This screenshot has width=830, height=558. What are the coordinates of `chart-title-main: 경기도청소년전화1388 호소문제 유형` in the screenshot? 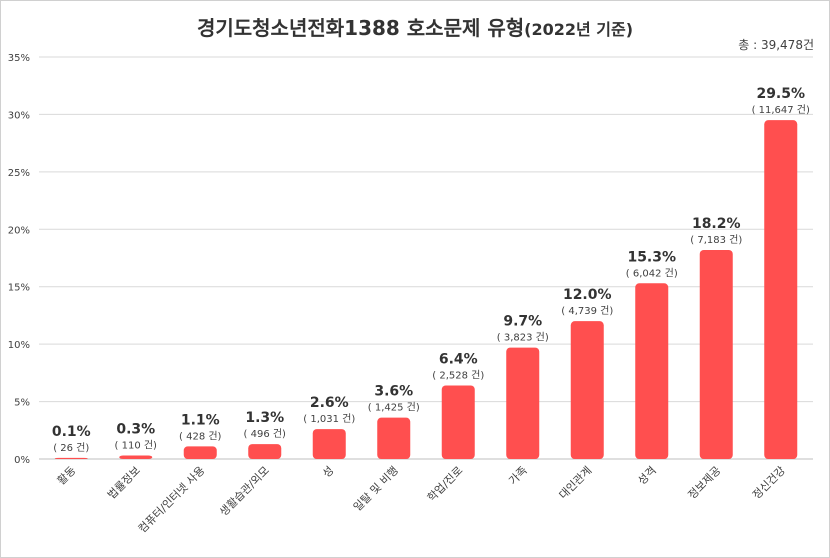 It's located at (360, 28).